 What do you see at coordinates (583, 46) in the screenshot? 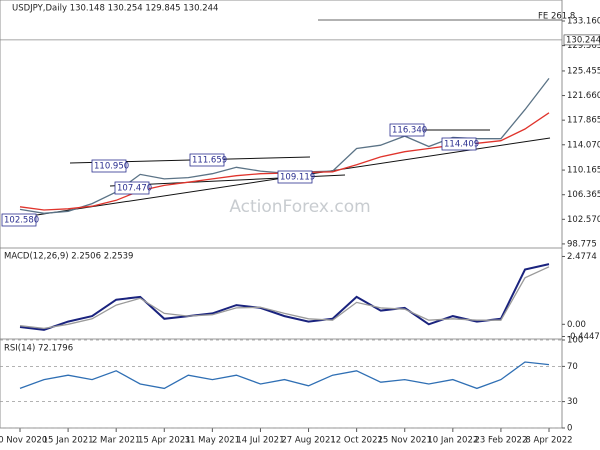
I see `y-tick-label: 129.365` at bounding box center [583, 46].